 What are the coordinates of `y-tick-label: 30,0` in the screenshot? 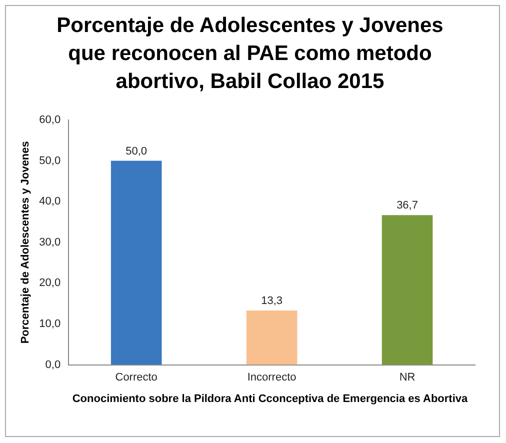 It's located at (50, 242).